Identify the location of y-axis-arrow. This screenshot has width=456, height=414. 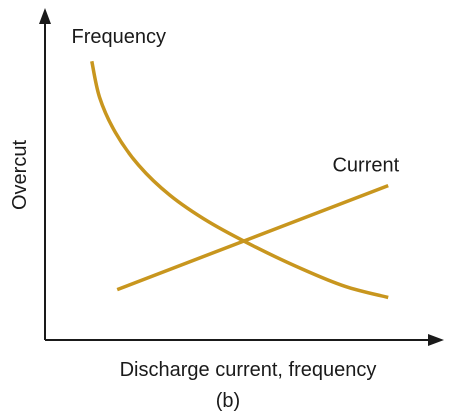
(45, 16).